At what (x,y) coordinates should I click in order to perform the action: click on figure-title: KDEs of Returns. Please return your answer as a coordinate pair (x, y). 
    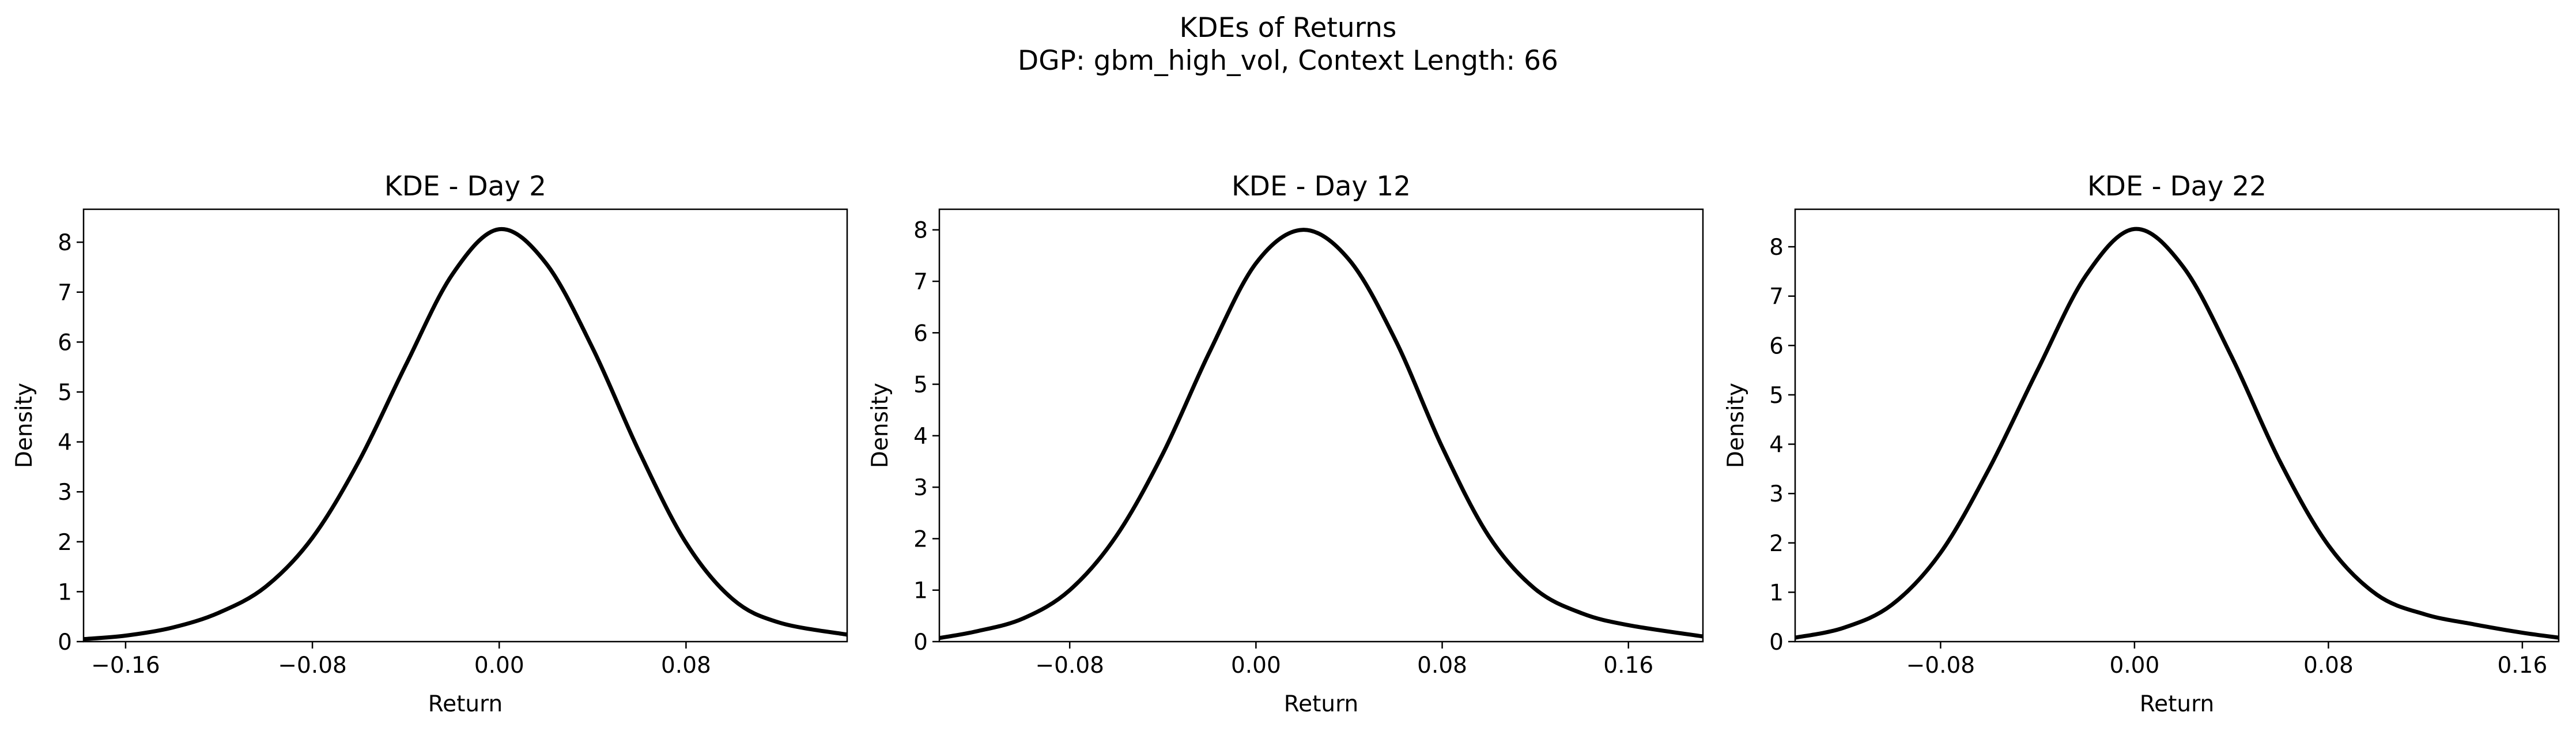
    Looking at the image, I should click on (1288, 28).